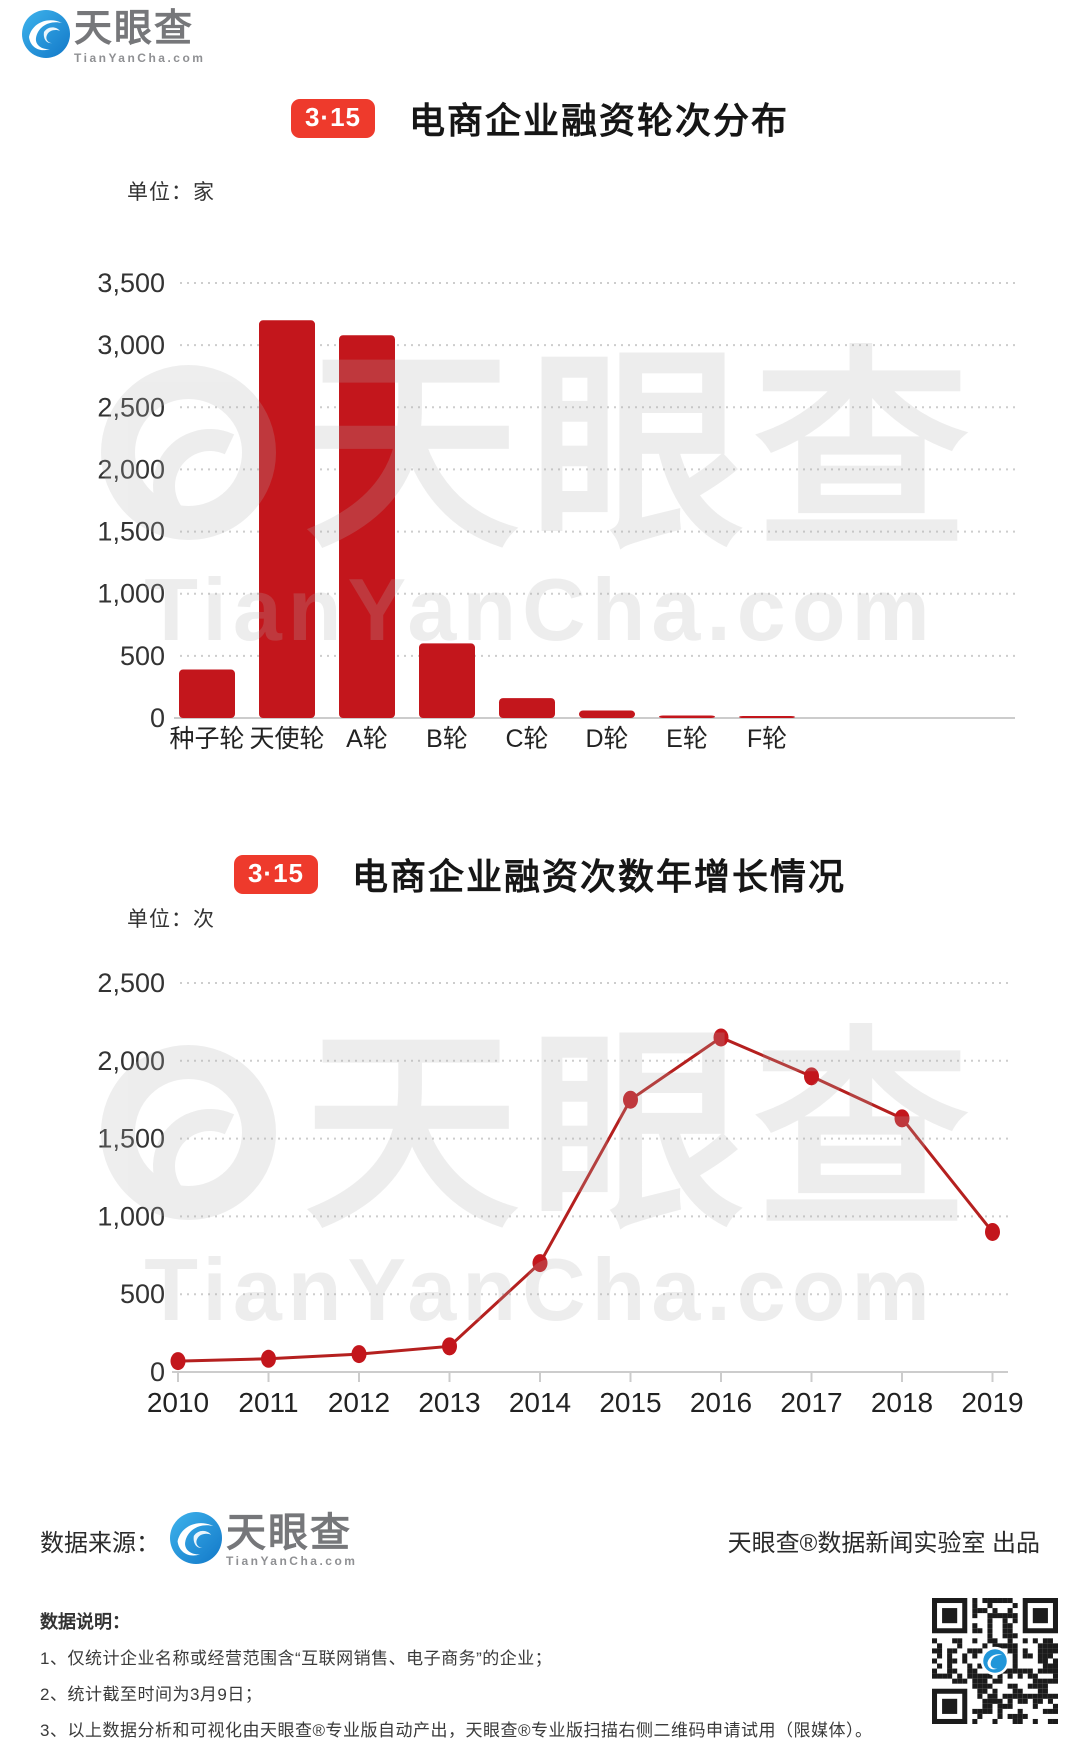 The image size is (1080, 1747). I want to click on brand-name: 天眼查, so click(134, 29).